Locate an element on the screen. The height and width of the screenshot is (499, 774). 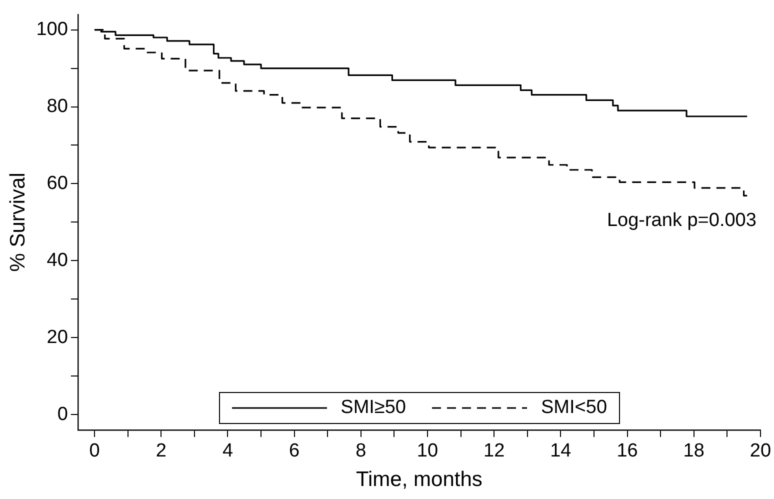
x-tick-label: 12 is located at coordinates (494, 451).